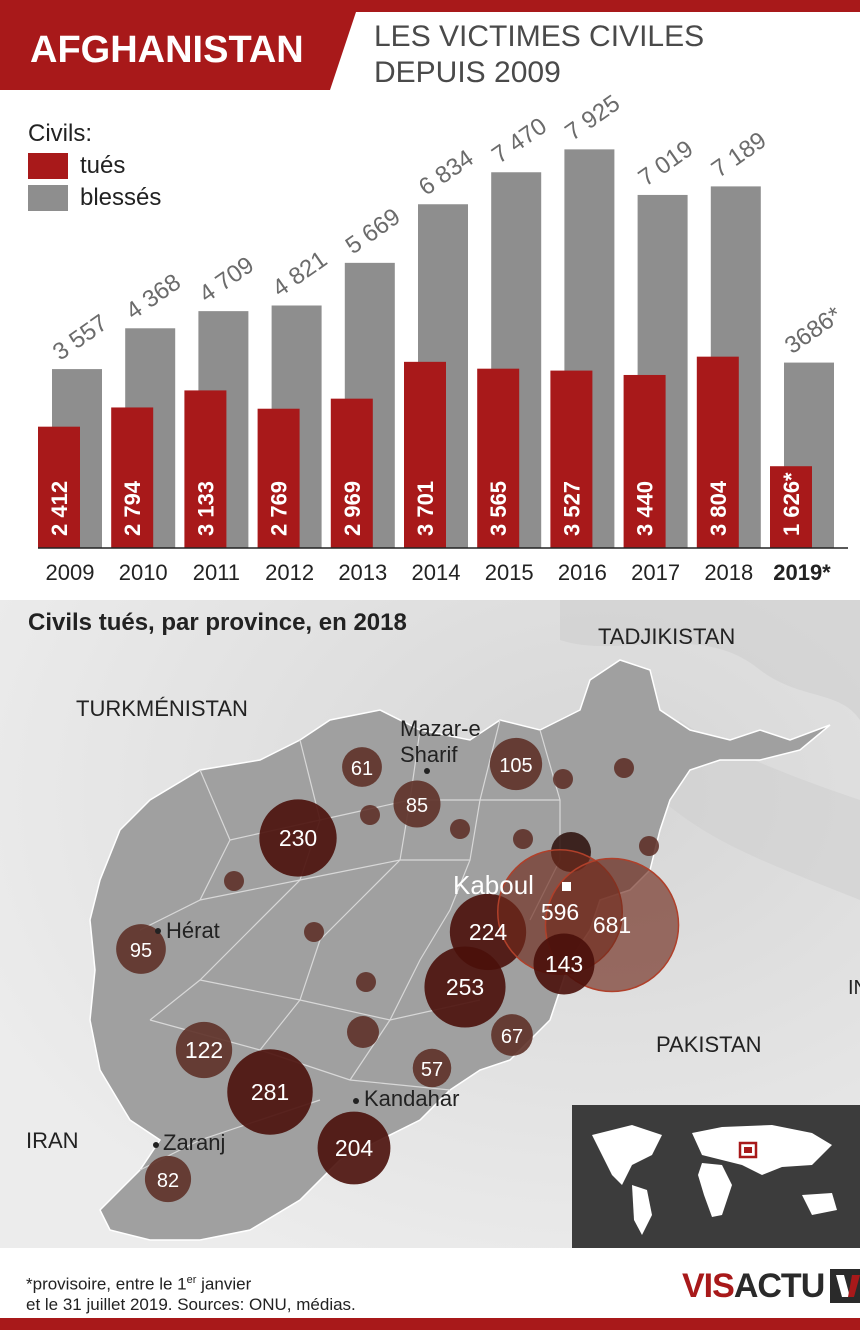  What do you see at coordinates (566, 886) in the screenshot?
I see `city-dot-kabul` at bounding box center [566, 886].